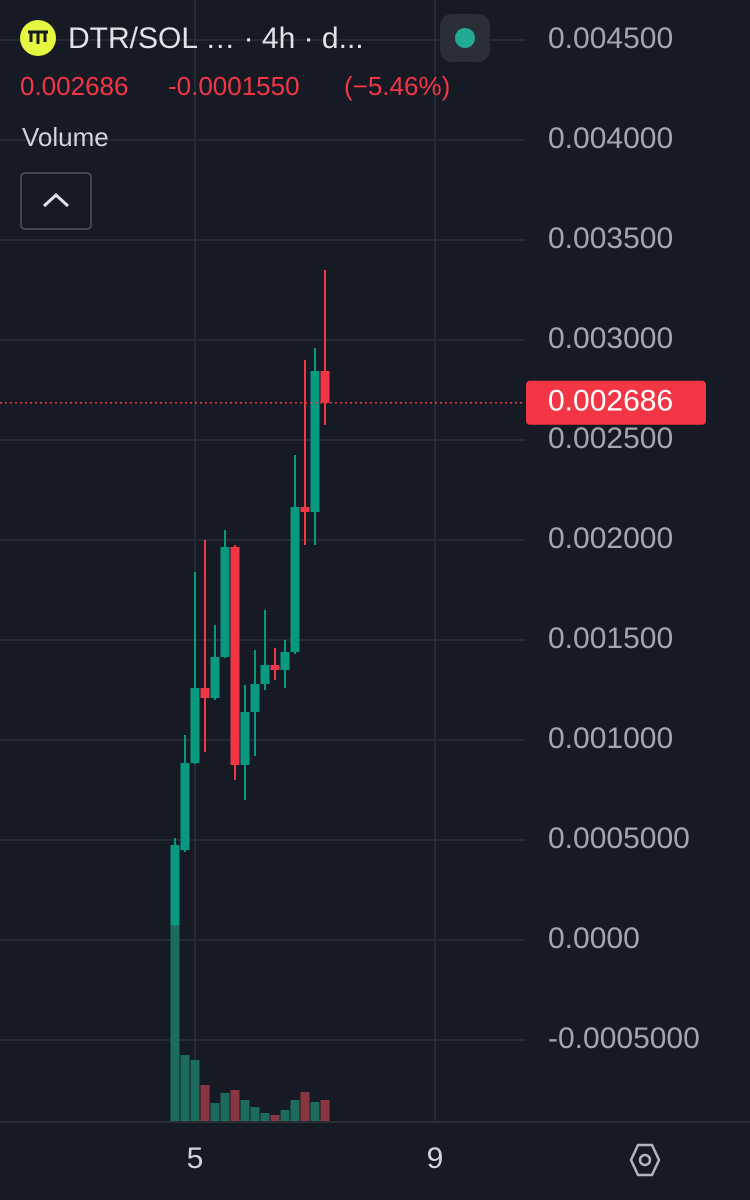  I want to click on last-price-badge, so click(616, 402).